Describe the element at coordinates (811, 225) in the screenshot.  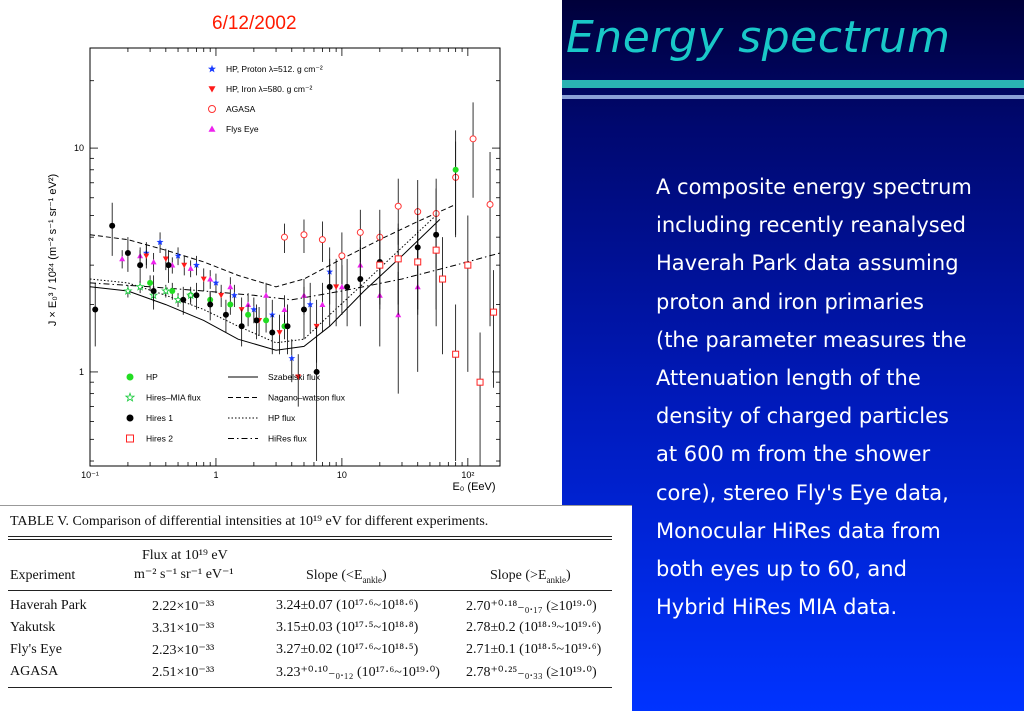
I see `description-line: including recently reanalysed` at that location.